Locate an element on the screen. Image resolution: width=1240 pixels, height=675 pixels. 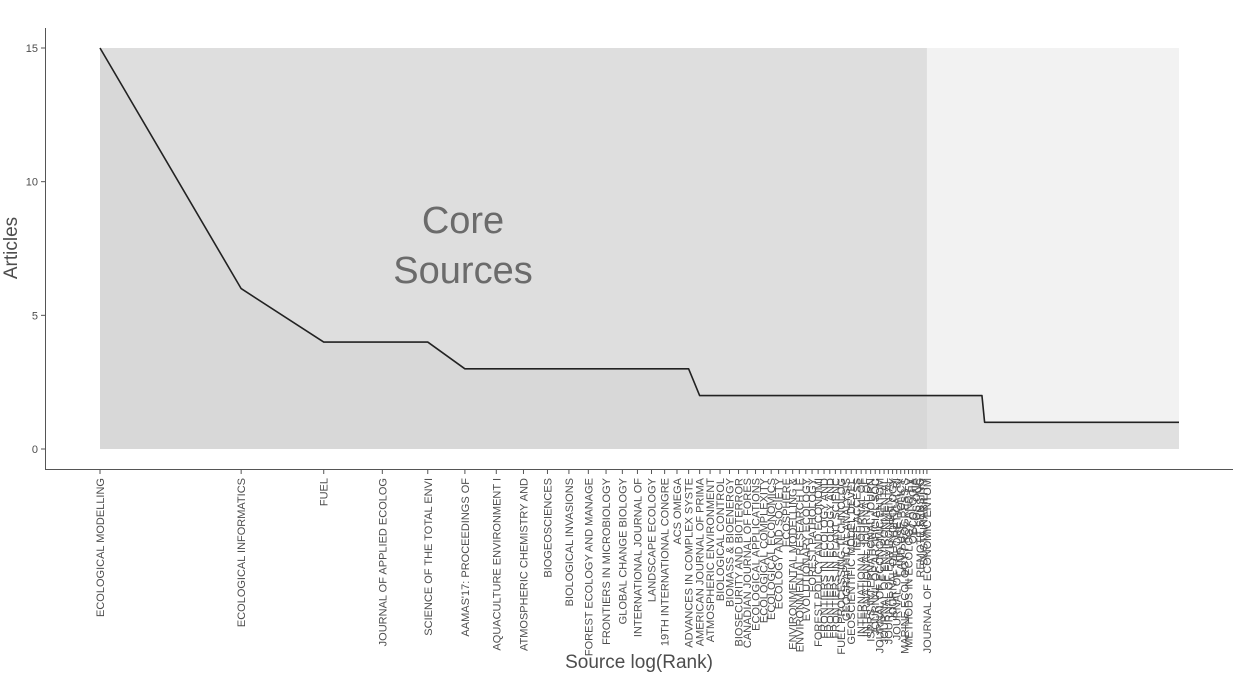
x-tick-label: JOURNAL OF ARTIFICIAL SOC is located at coordinates (876, 556).